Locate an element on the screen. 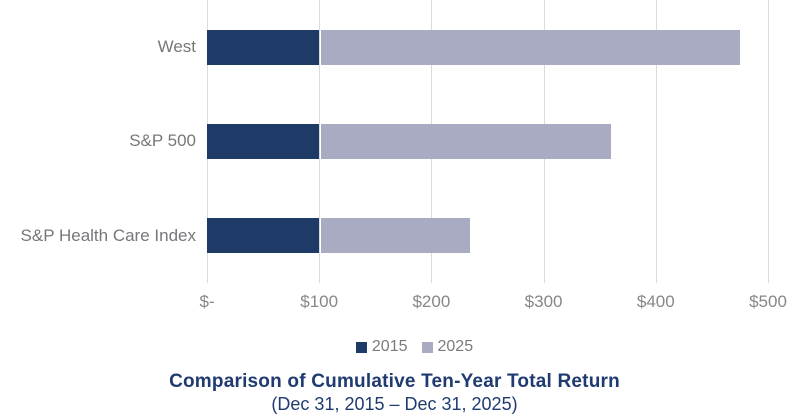 The height and width of the screenshot is (420, 789). x-tick-label: $500 is located at coordinates (768, 301).